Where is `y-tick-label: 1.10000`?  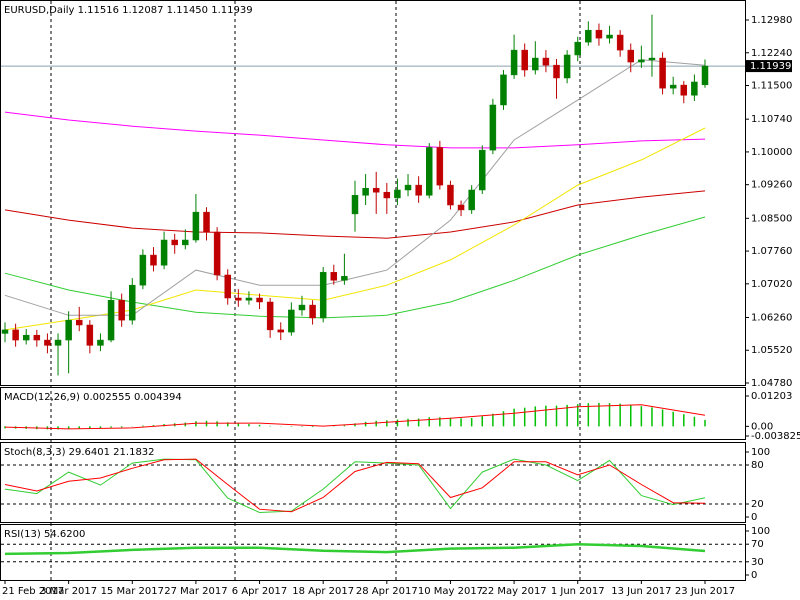 y-tick-label: 1.10000 is located at coordinates (771, 152).